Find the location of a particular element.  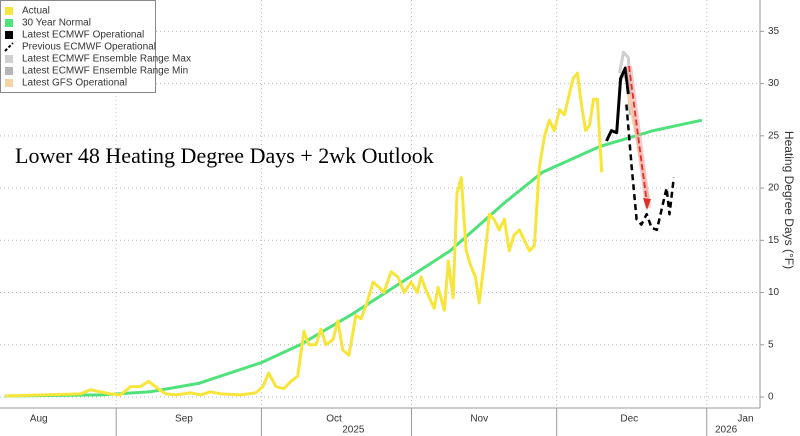

x-tick-label: Oct is located at coordinates (334, 419).